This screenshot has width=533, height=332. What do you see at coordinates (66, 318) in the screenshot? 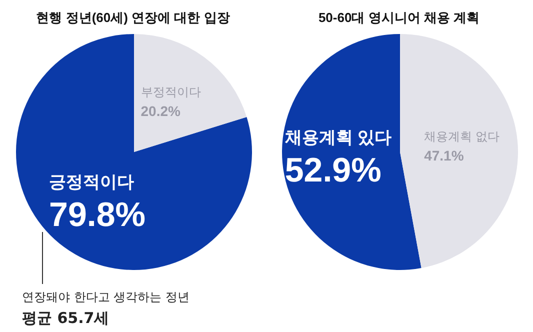
I see `text: 평균 65.7세` at bounding box center [66, 318].